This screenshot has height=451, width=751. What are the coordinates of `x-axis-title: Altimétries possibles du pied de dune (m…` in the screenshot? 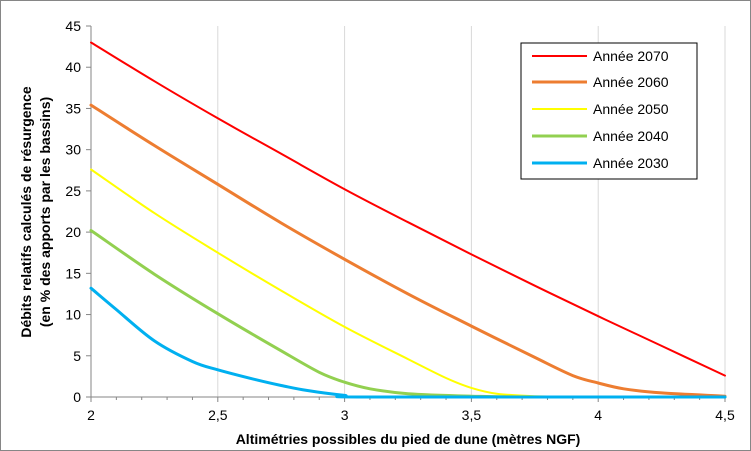 It's located at (408, 439).